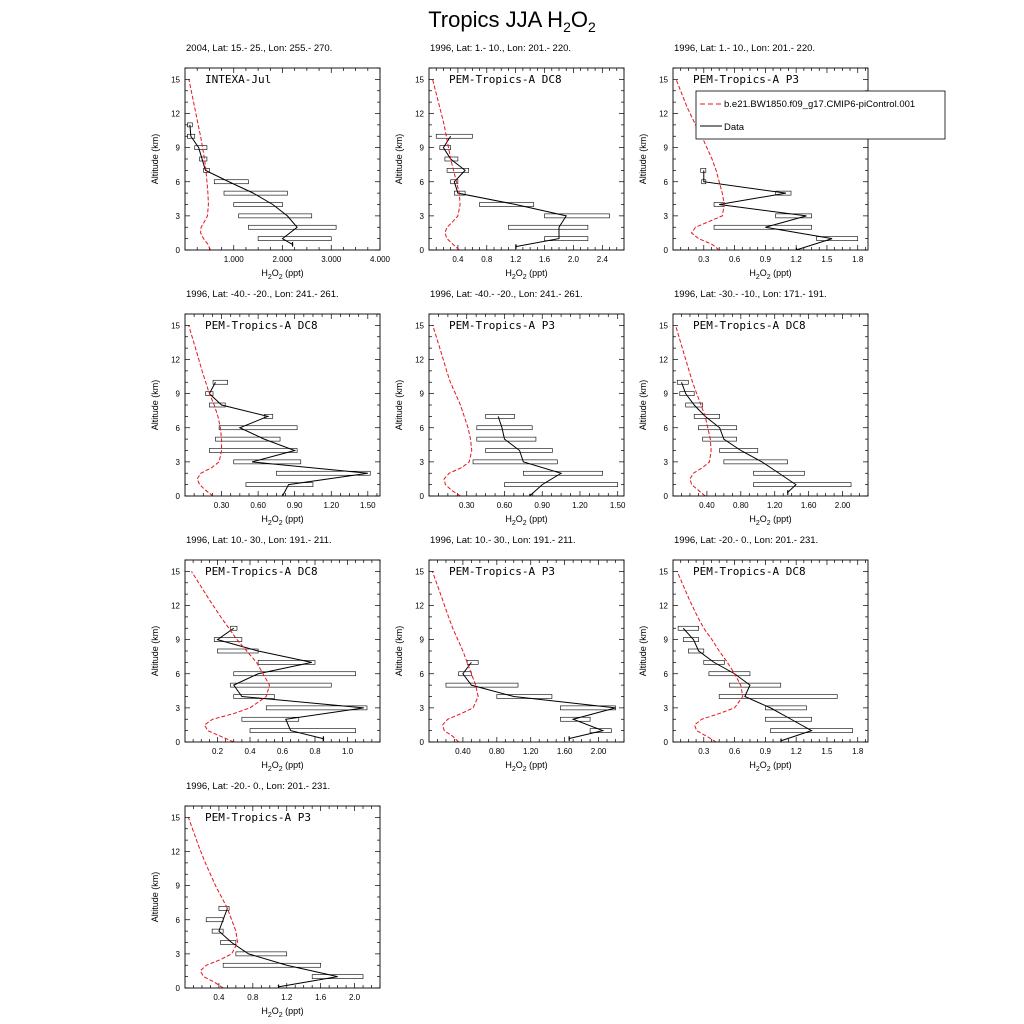 This screenshot has height=1024, width=1024. I want to click on x-tick-label: 1.5, so click(827, 259).